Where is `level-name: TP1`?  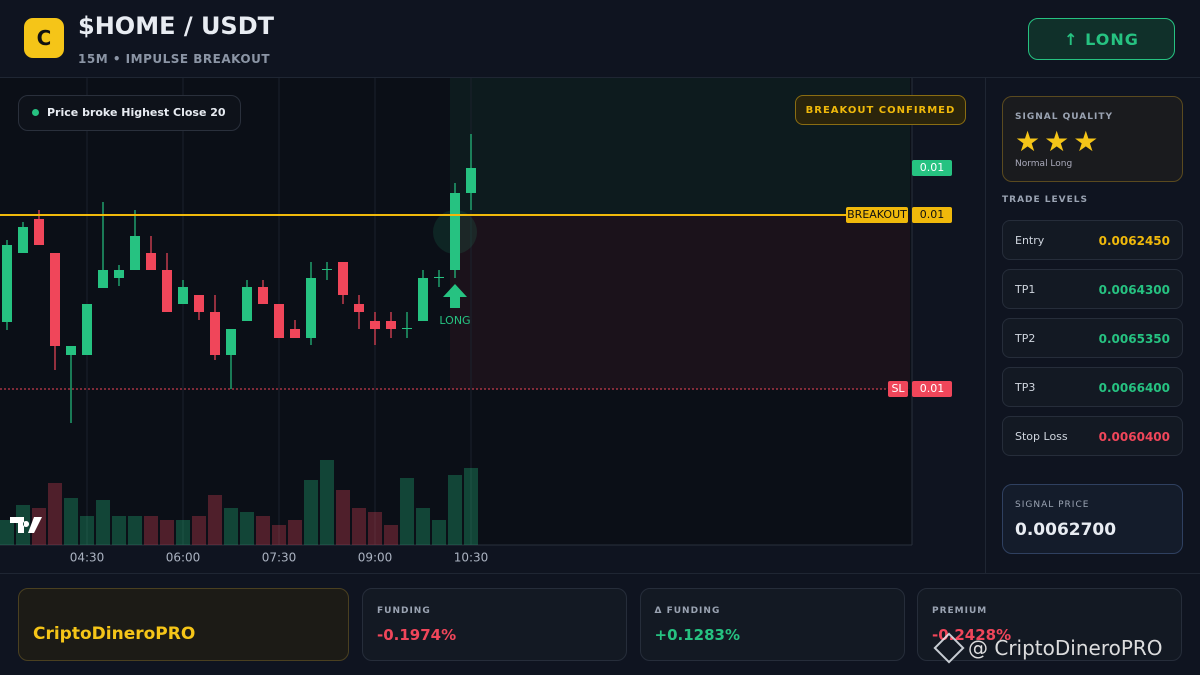
level-name: TP1 is located at coordinates (1025, 289).